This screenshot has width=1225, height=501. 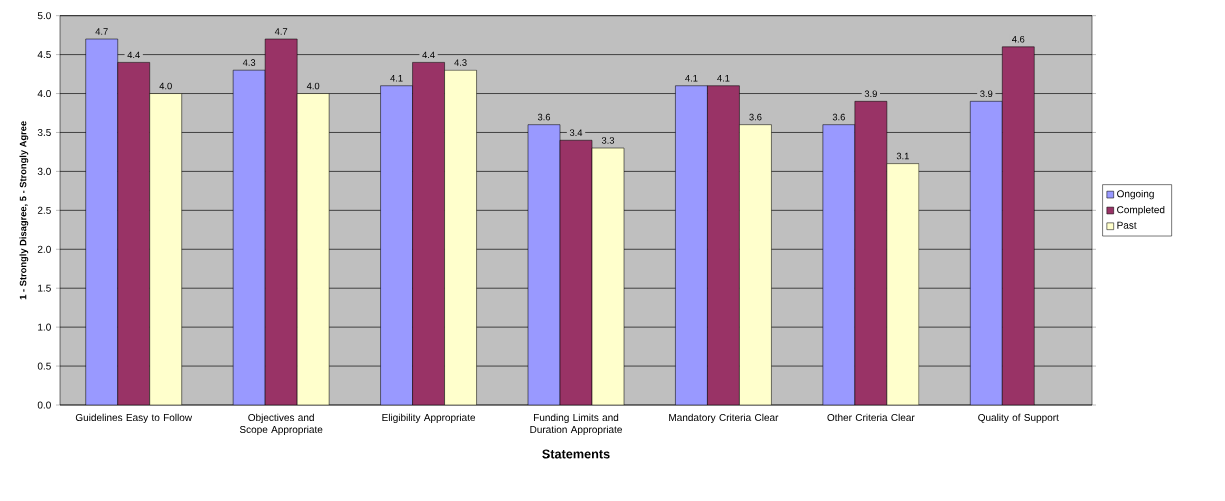 I want to click on x-tick-label: Mandatory Criteria Clear, so click(x=724, y=418).